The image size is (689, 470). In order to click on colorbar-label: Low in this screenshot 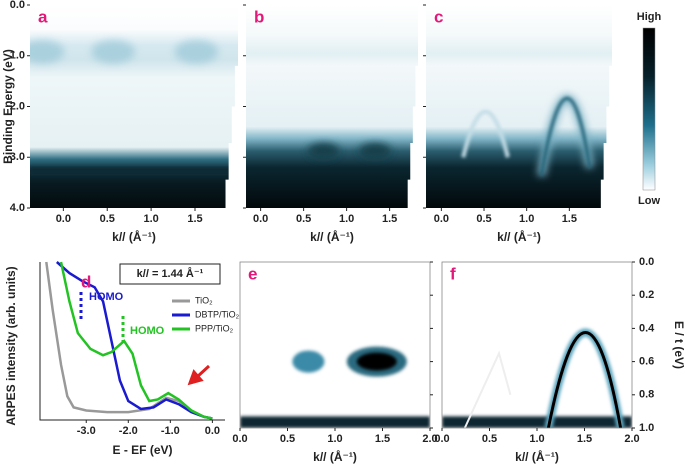, I will do `click(649, 201)`.